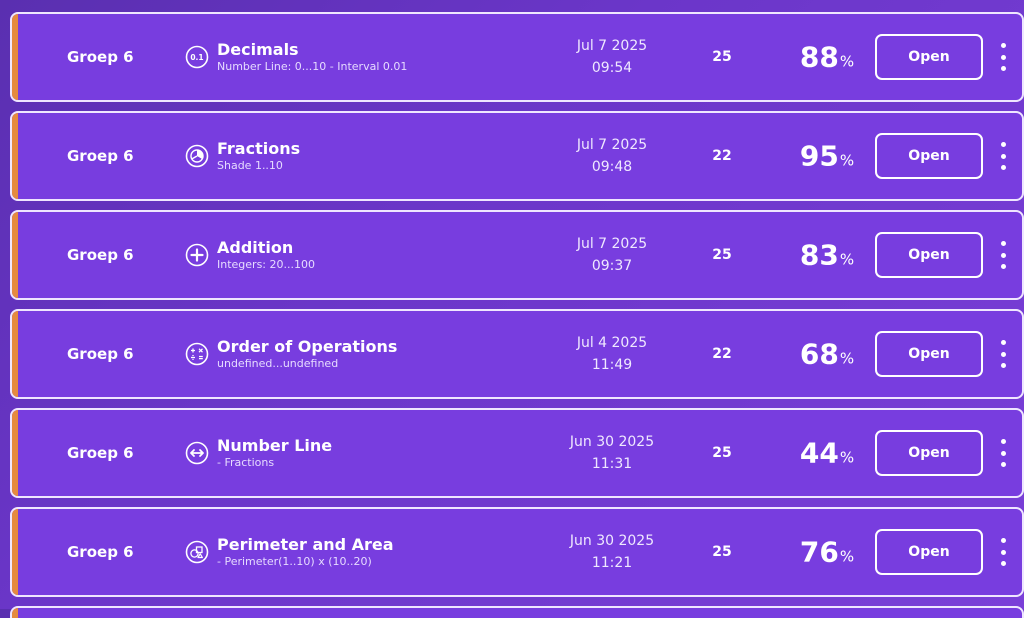 This screenshot has width=1024, height=618. I want to click on assignment-time: 11:31, so click(612, 464).